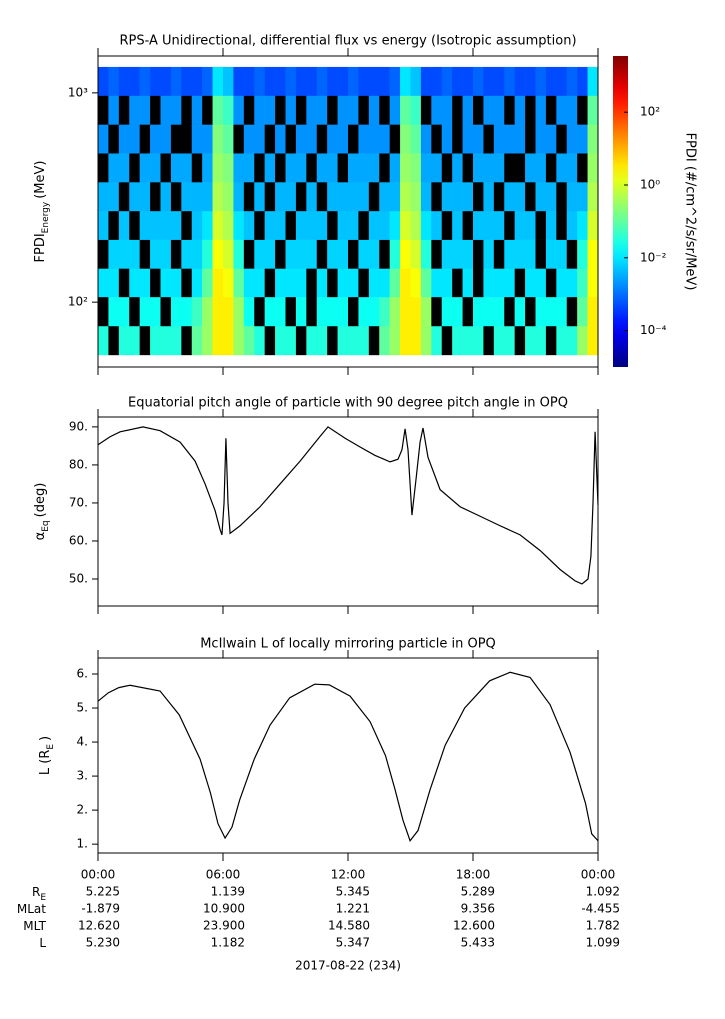  What do you see at coordinates (45, 762) in the screenshot?
I see `y-label-text: L (R` at bounding box center [45, 762].